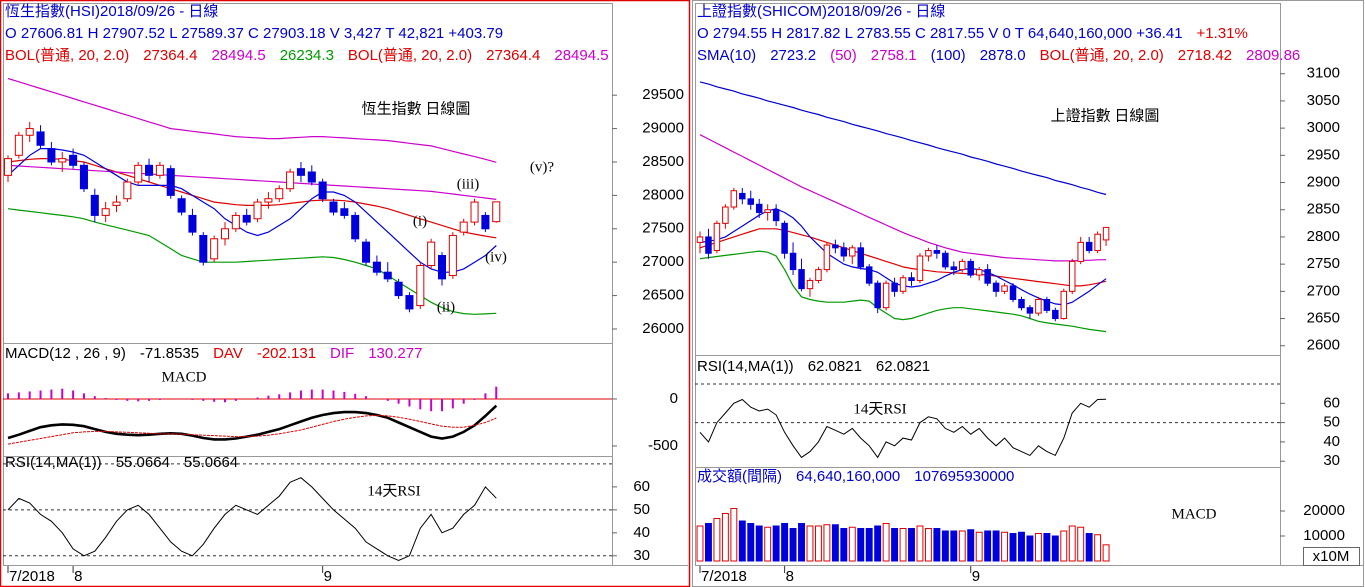  I want to click on y-tick-label: 2600, so click(1323, 345).